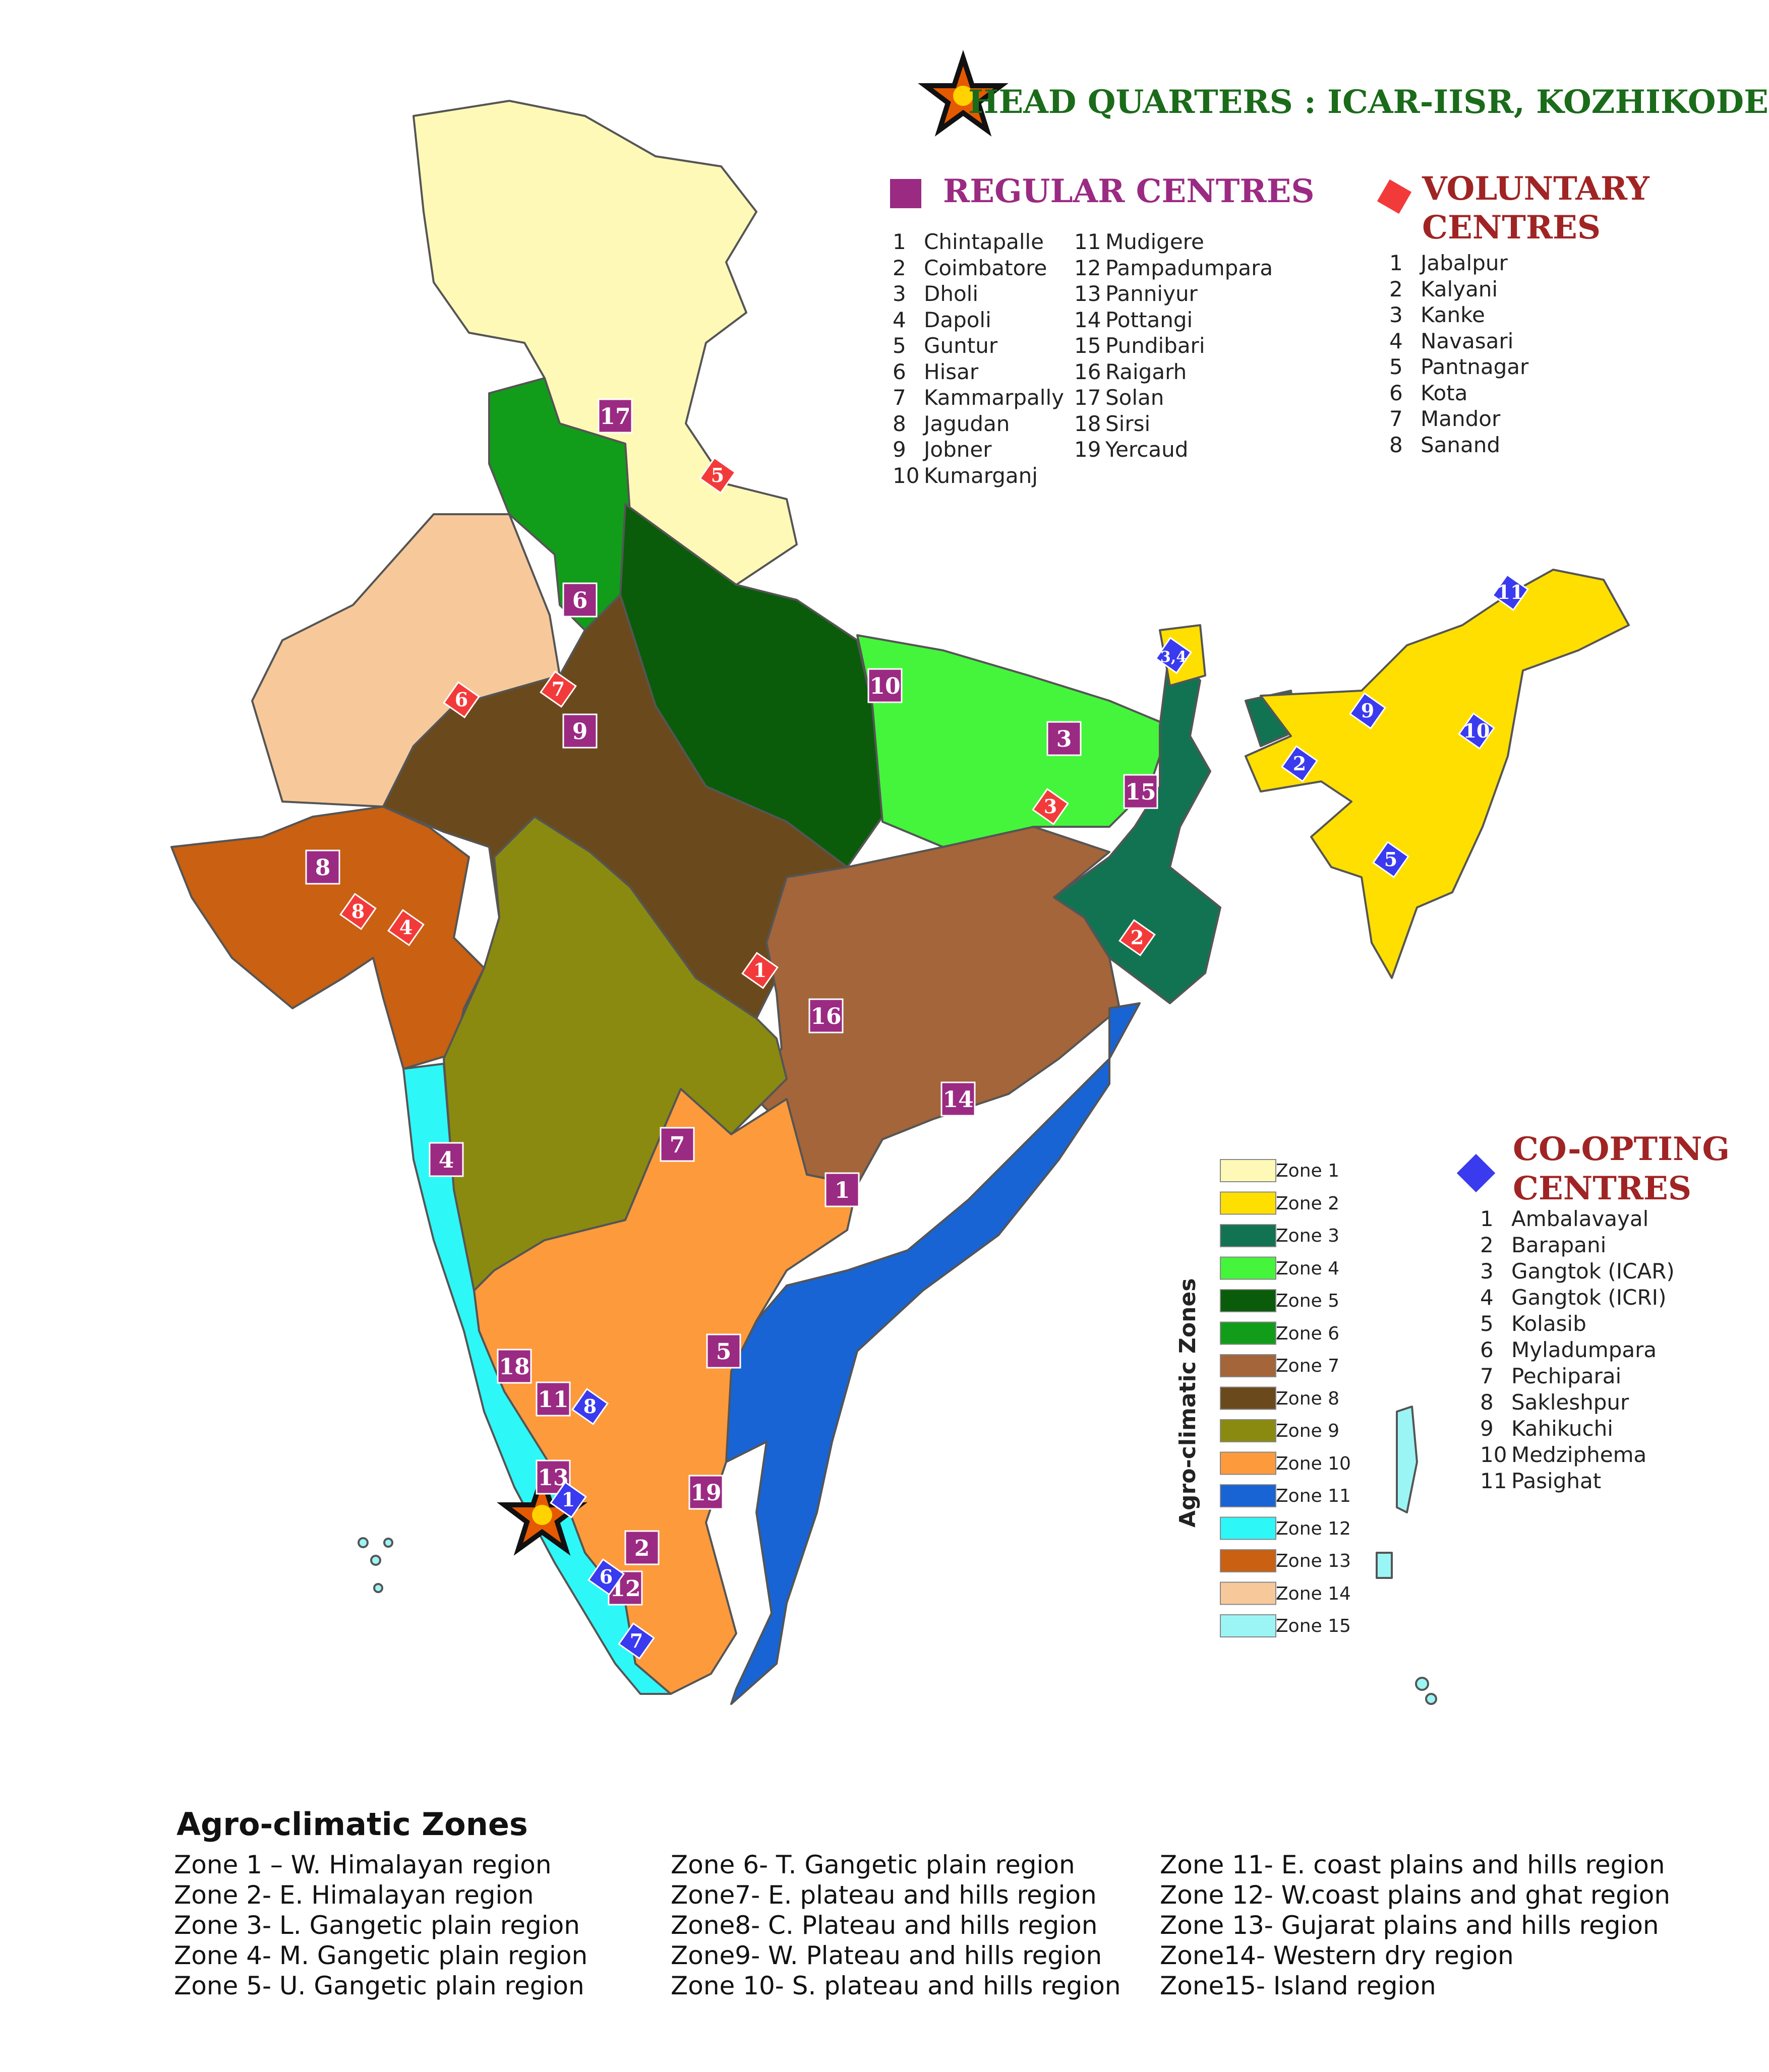  Describe the element at coordinates (936, 294) in the screenshot. I see `regular-item: 3 Dholi` at that location.